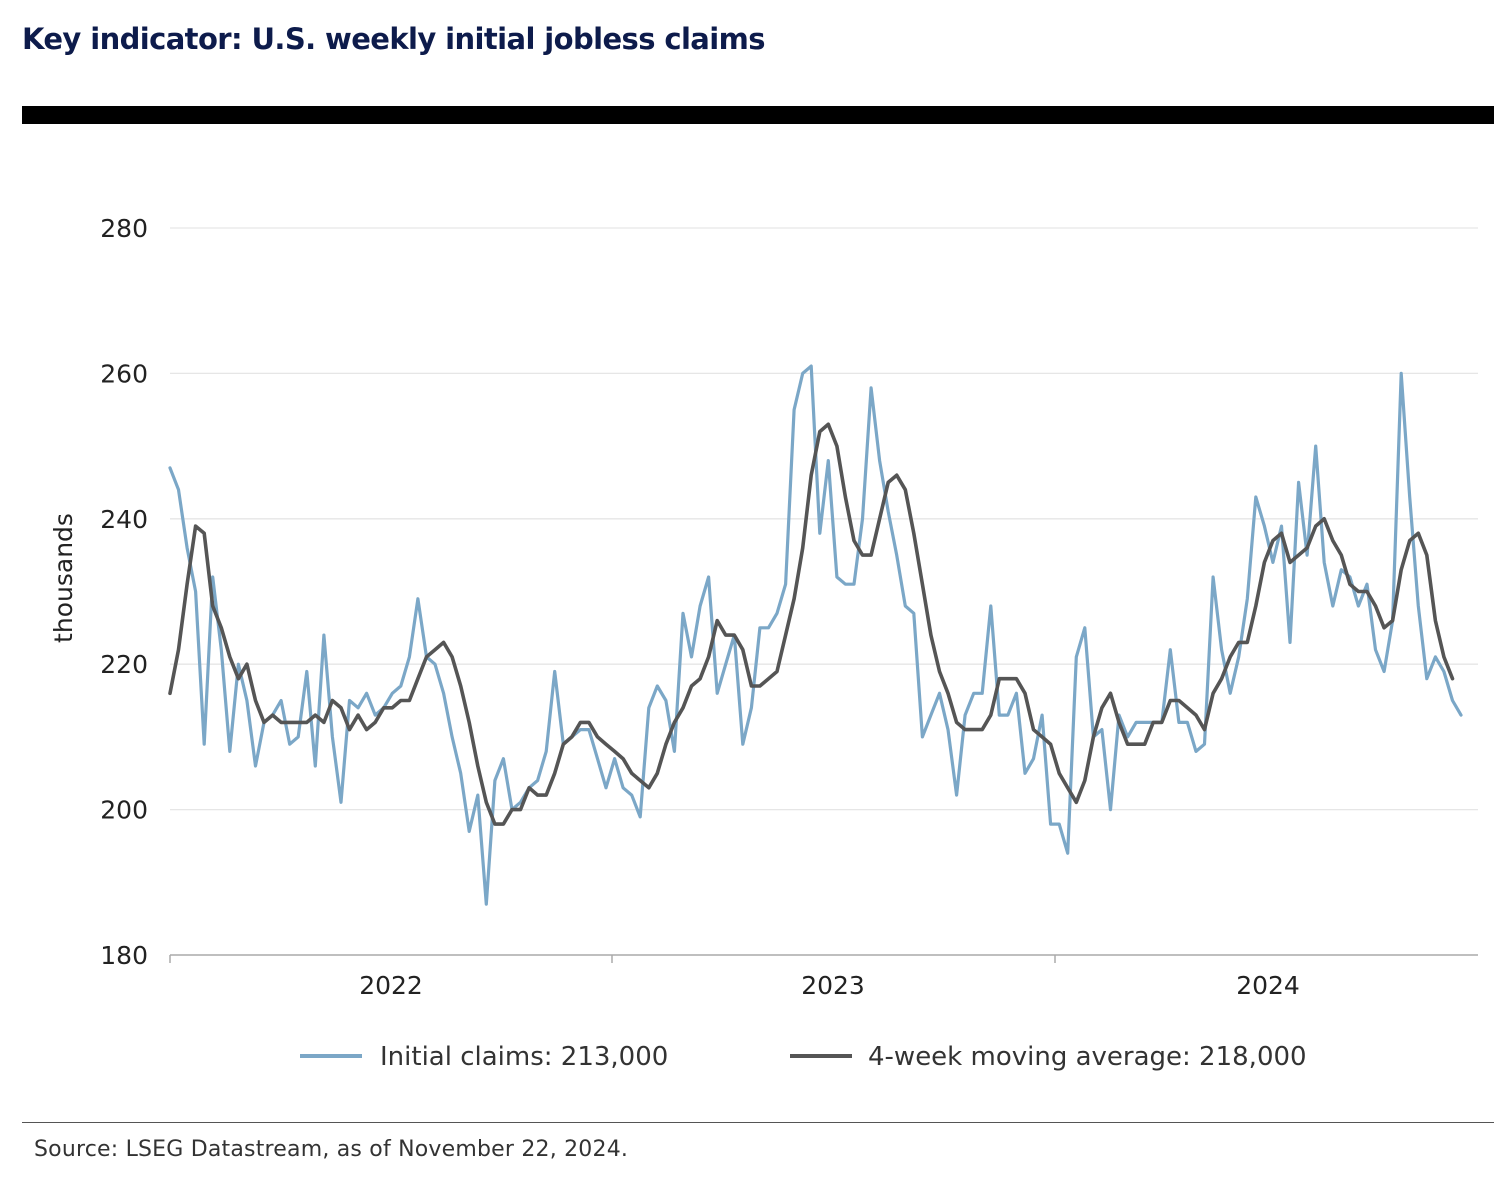 The height and width of the screenshot is (1178, 1508). Describe the element at coordinates (1268, 985) in the screenshot. I see `x-tick-label: 2024` at that location.